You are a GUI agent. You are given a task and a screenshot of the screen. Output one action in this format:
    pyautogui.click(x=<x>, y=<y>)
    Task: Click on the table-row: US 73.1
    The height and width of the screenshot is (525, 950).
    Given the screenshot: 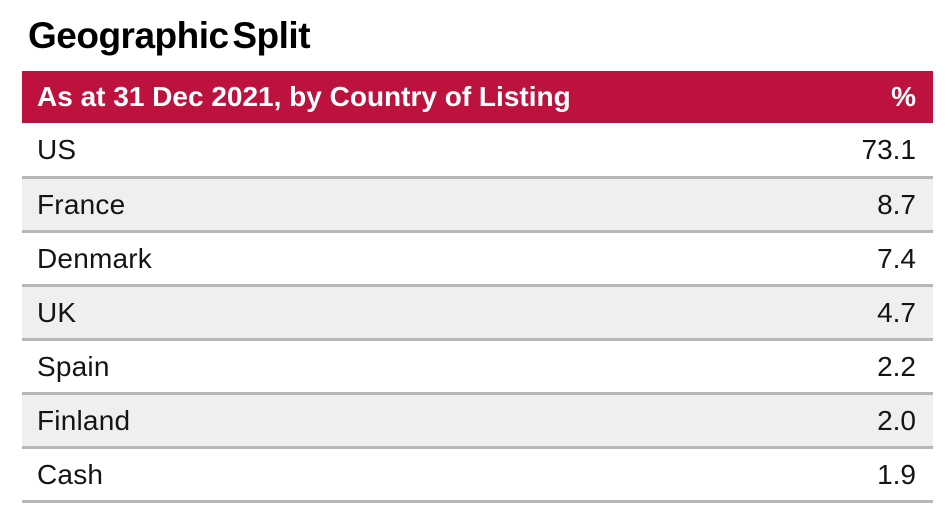 What is the action you would take?
    pyautogui.click(x=477, y=150)
    